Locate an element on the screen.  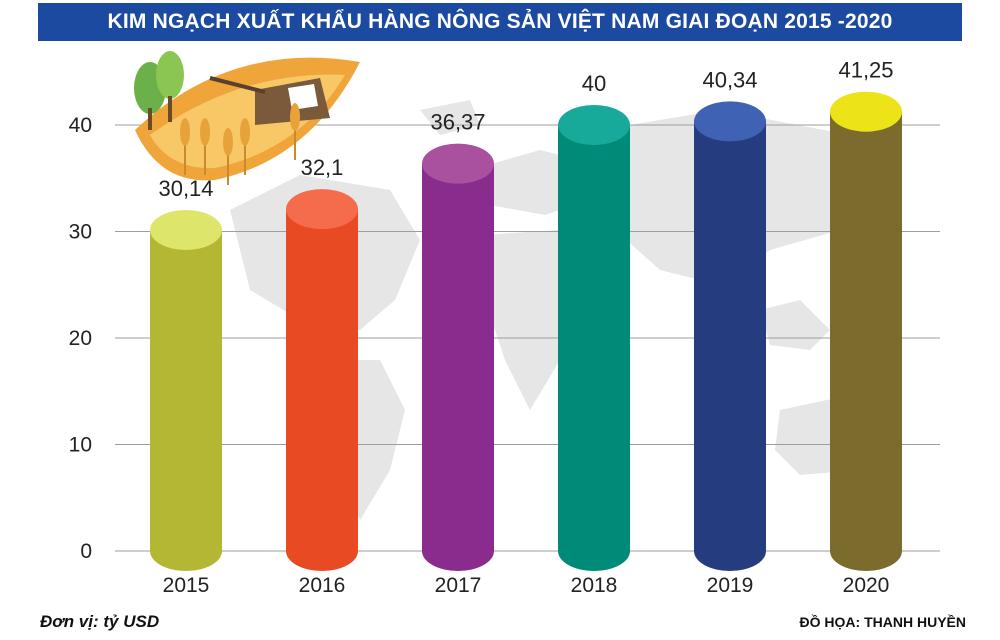
y-tick-label: 40 is located at coordinates (80, 125).